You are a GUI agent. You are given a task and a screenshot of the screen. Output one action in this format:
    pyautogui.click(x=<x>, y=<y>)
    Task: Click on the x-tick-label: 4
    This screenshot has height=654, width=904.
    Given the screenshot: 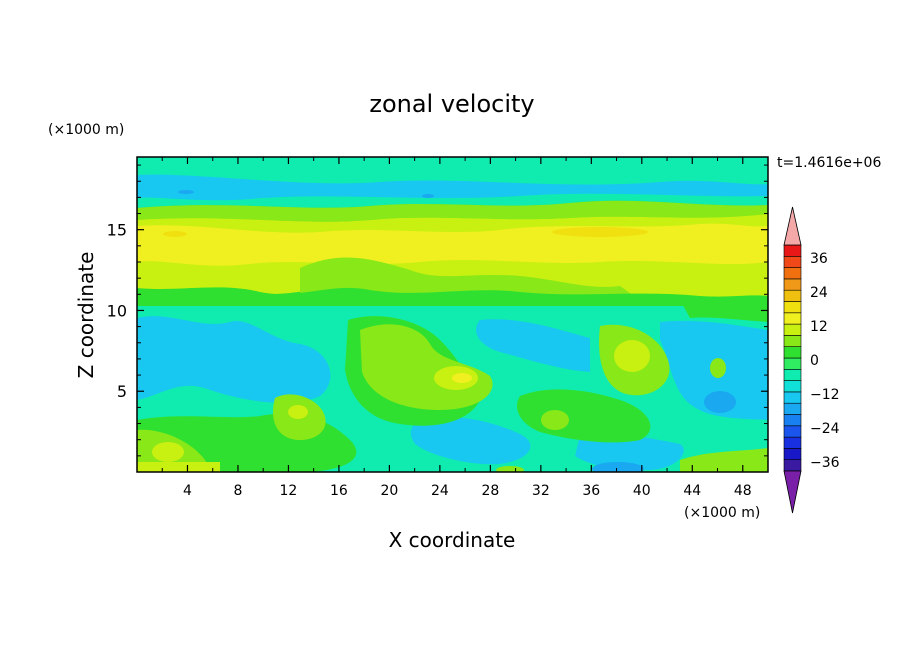 What is the action you would take?
    pyautogui.click(x=187, y=491)
    